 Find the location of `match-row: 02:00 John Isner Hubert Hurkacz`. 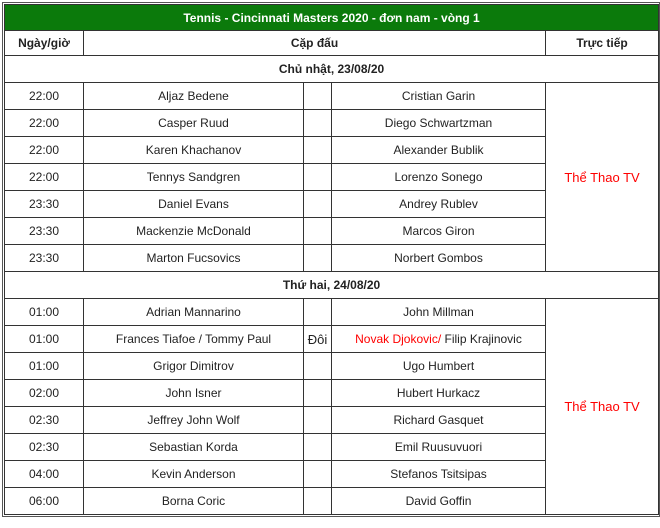

match-row: 02:00 John Isner Hubert Hurkacz is located at coordinates (331, 393).